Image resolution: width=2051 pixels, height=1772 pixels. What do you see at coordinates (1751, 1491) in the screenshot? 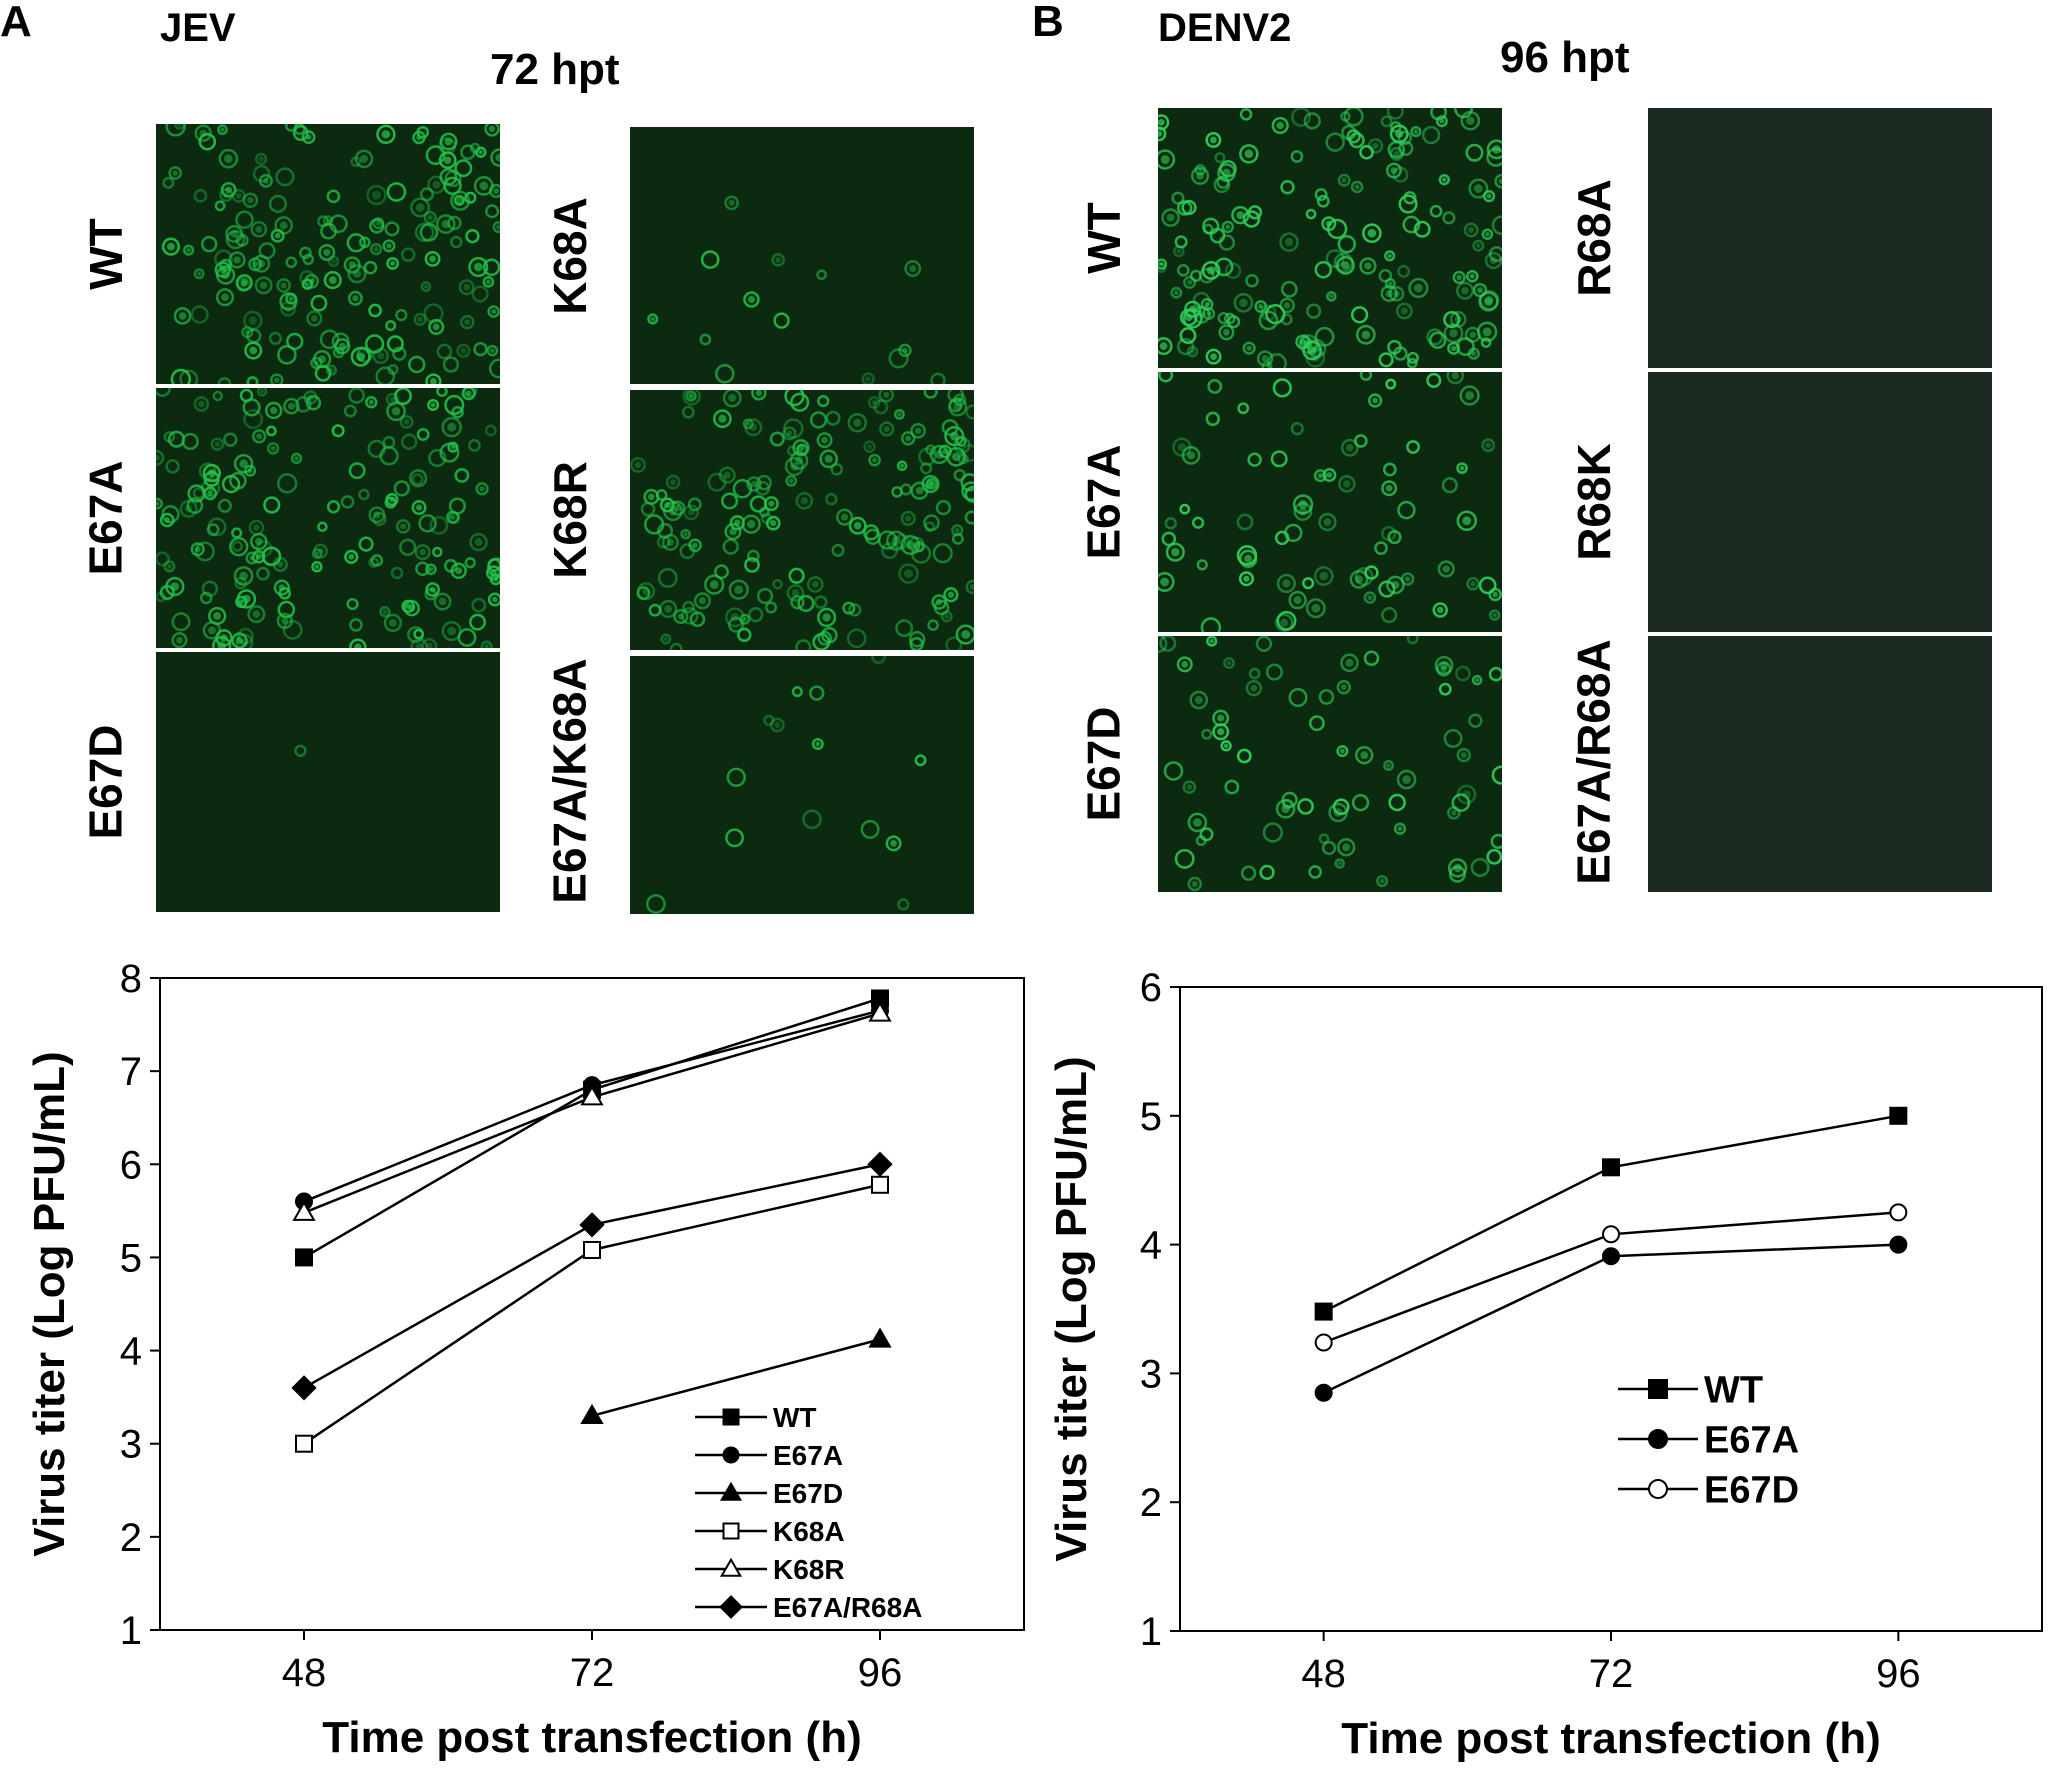
I see `legend-label: E67D` at bounding box center [1751, 1491].